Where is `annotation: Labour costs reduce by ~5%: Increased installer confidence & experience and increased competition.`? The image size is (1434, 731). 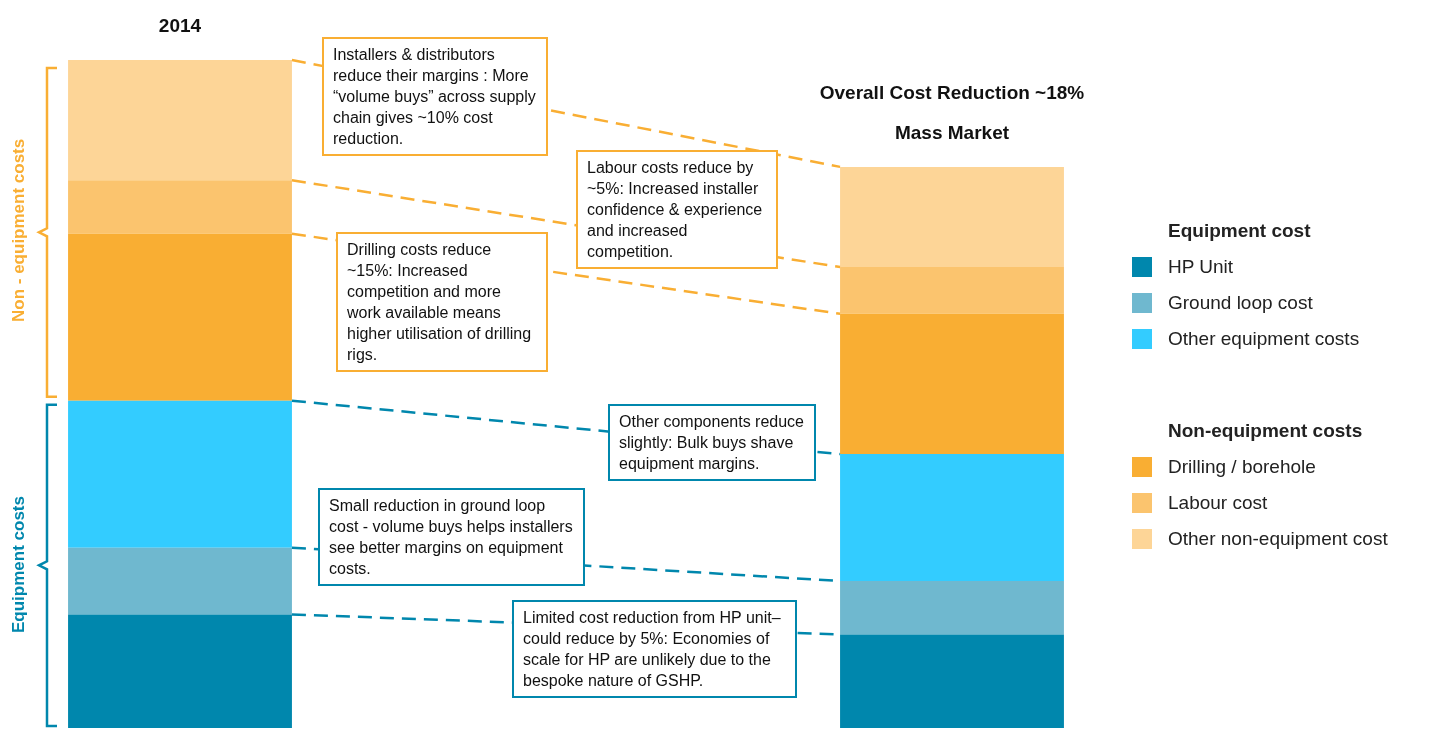
annotation: Labour costs reduce by ~5%: Increased installer confidence & experience and increased competition. is located at coordinates (677, 209).